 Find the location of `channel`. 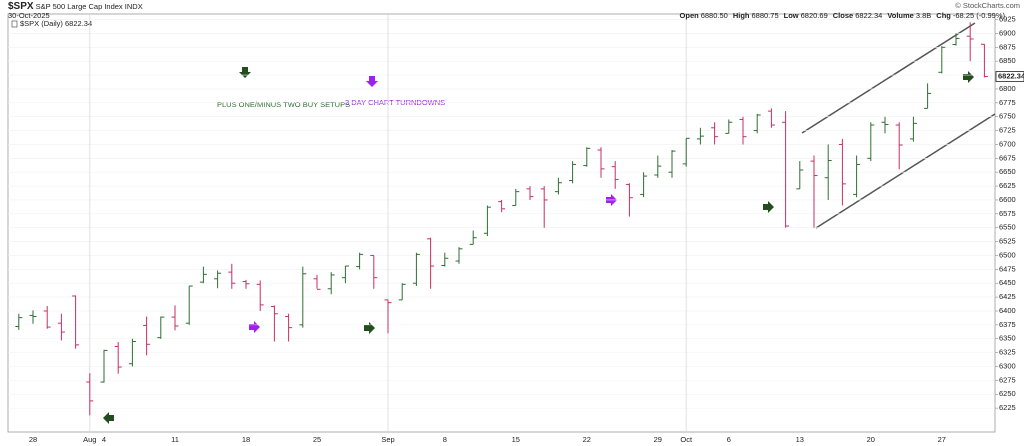

channel is located at coordinates (898, 125).